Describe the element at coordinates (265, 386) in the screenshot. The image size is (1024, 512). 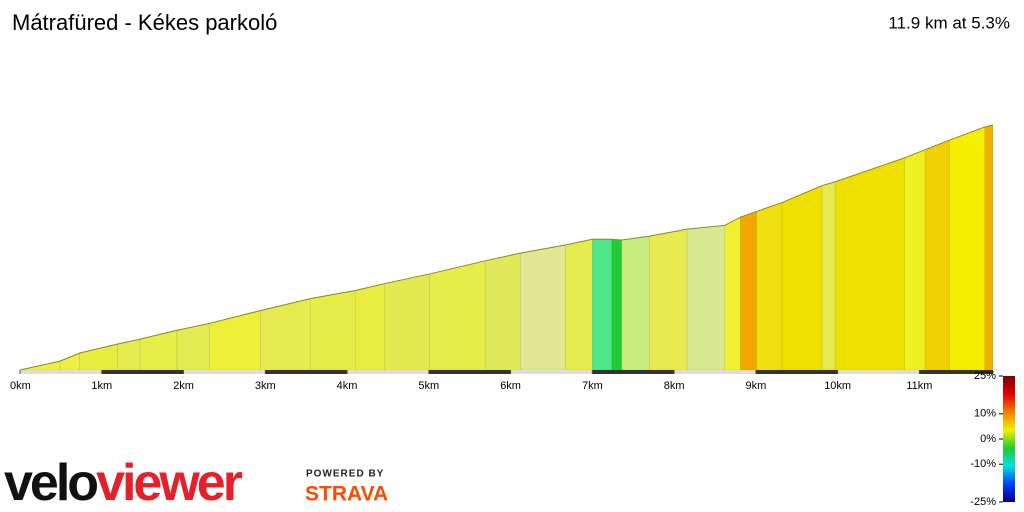
I see `x-tick-label: 3km` at that location.